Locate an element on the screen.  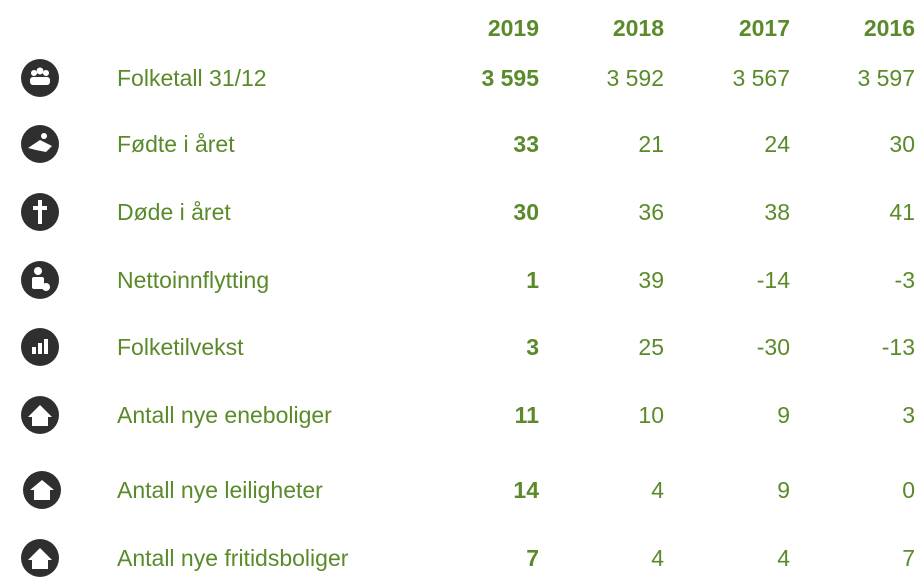
cell-value: 10 is located at coordinates (651, 415).